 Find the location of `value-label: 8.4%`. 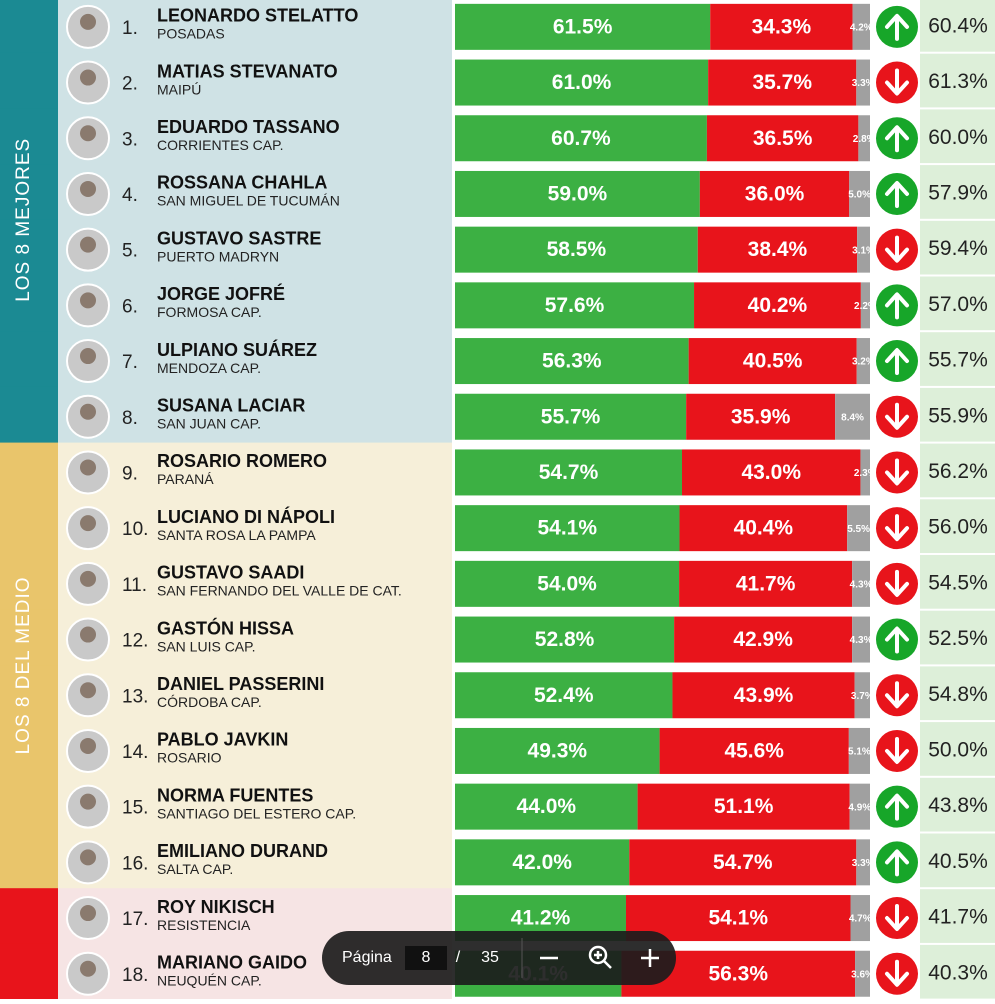

value-label: 8.4% is located at coordinates (852, 417).